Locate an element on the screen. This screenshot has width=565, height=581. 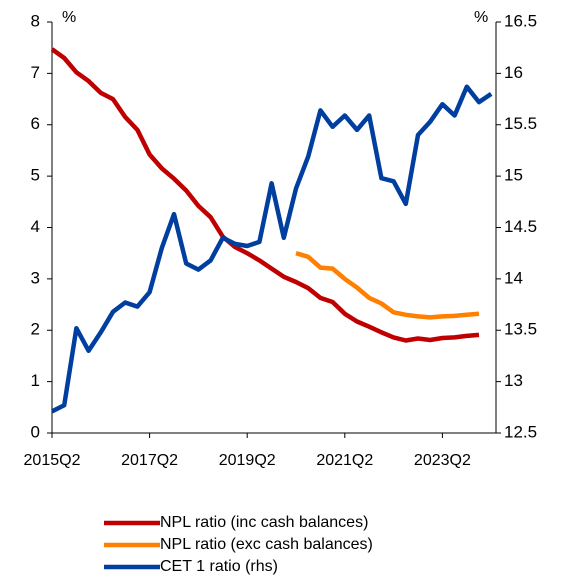
y-tick-label: 2 is located at coordinates (35, 329).